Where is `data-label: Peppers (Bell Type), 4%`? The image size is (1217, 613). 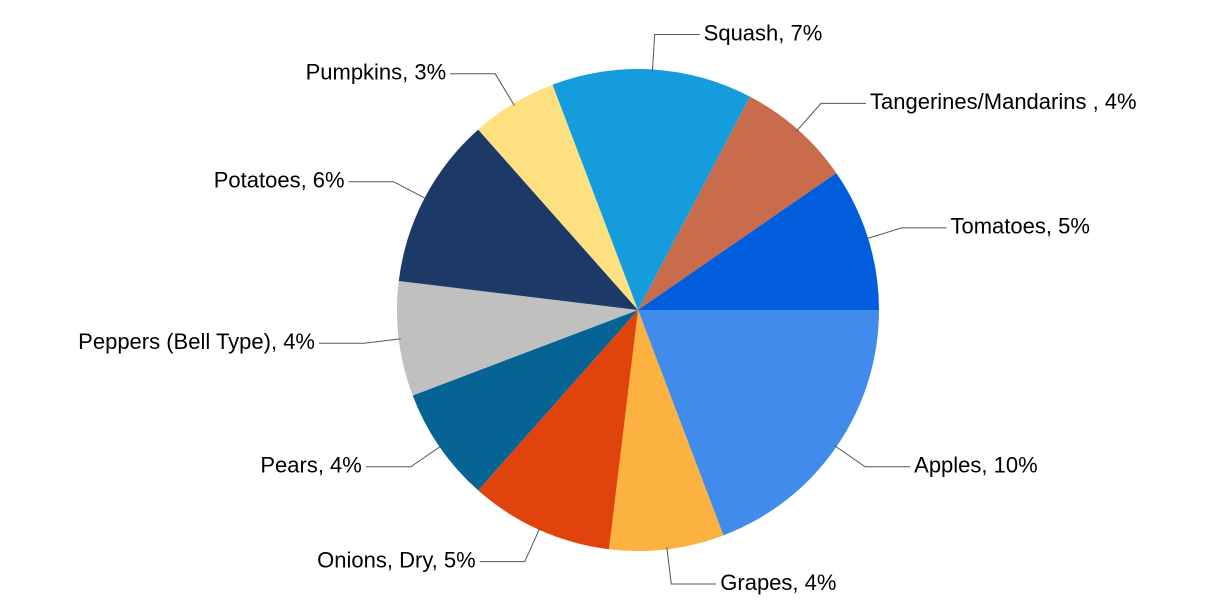
data-label: Peppers (Bell Type), 4% is located at coordinates (196, 341).